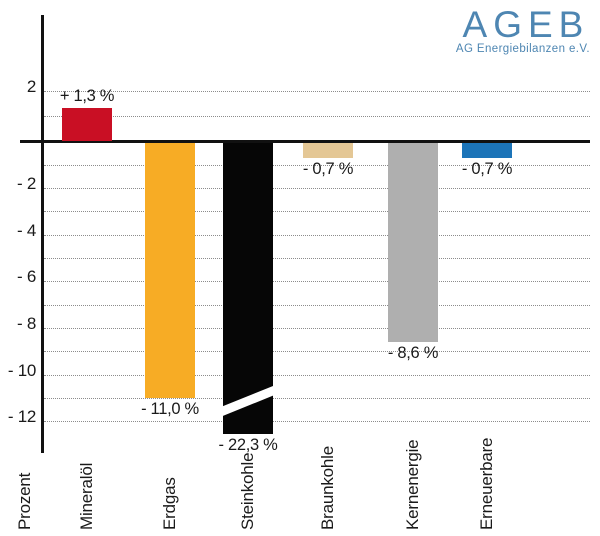 The image size is (600, 536). I want to click on value-label-2: - 22,3 %, so click(248, 444).